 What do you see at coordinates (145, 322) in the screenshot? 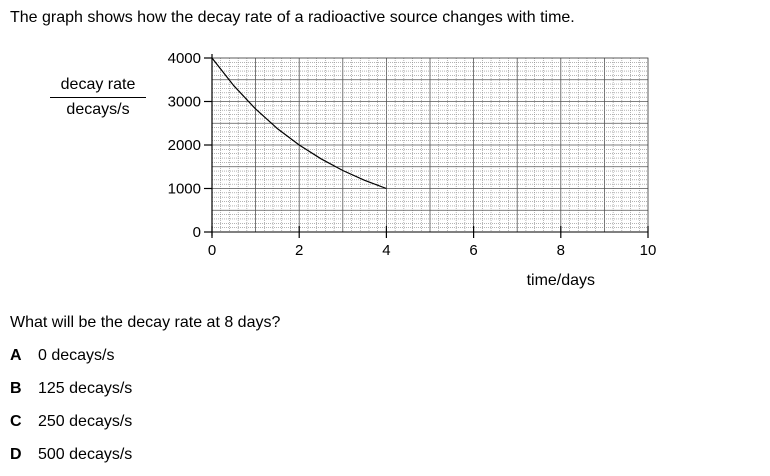
I see `question-text: What will be the decay rate at 8 days?` at bounding box center [145, 322].